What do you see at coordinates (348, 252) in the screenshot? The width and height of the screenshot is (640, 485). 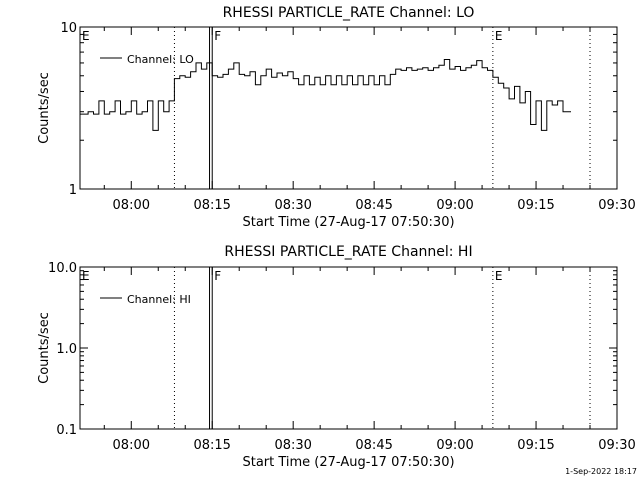 I see `chart-title: RHESSI PARTICLE_RATE Channel: HI` at bounding box center [348, 252].